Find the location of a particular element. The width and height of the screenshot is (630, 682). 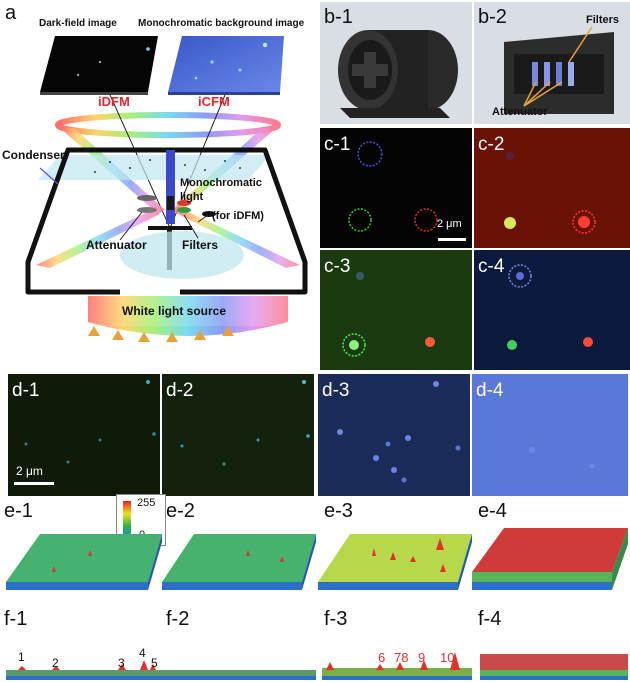

peak-78: 78 is located at coordinates (401, 657).